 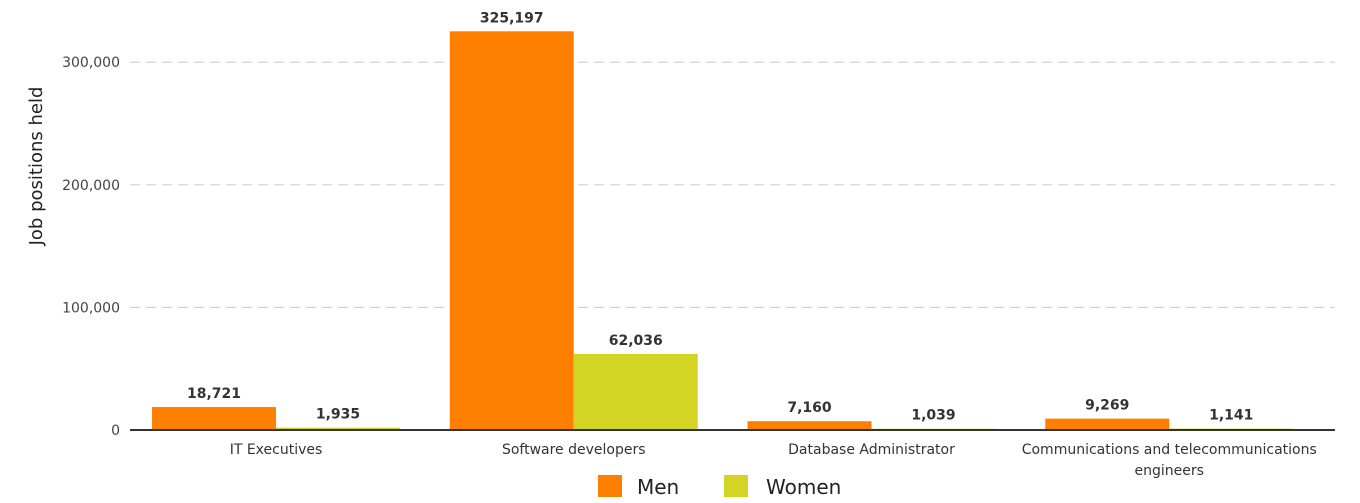 What do you see at coordinates (91, 308) in the screenshot?
I see `y-tick-label: 100,000` at bounding box center [91, 308].